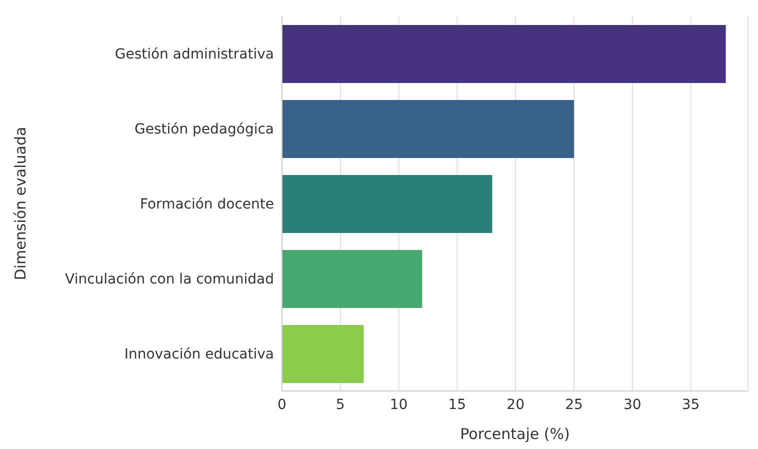 Image resolution: width=758 pixels, height=449 pixels. Describe the element at coordinates (691, 404) in the screenshot. I see `x-tick-label: 35` at that location.